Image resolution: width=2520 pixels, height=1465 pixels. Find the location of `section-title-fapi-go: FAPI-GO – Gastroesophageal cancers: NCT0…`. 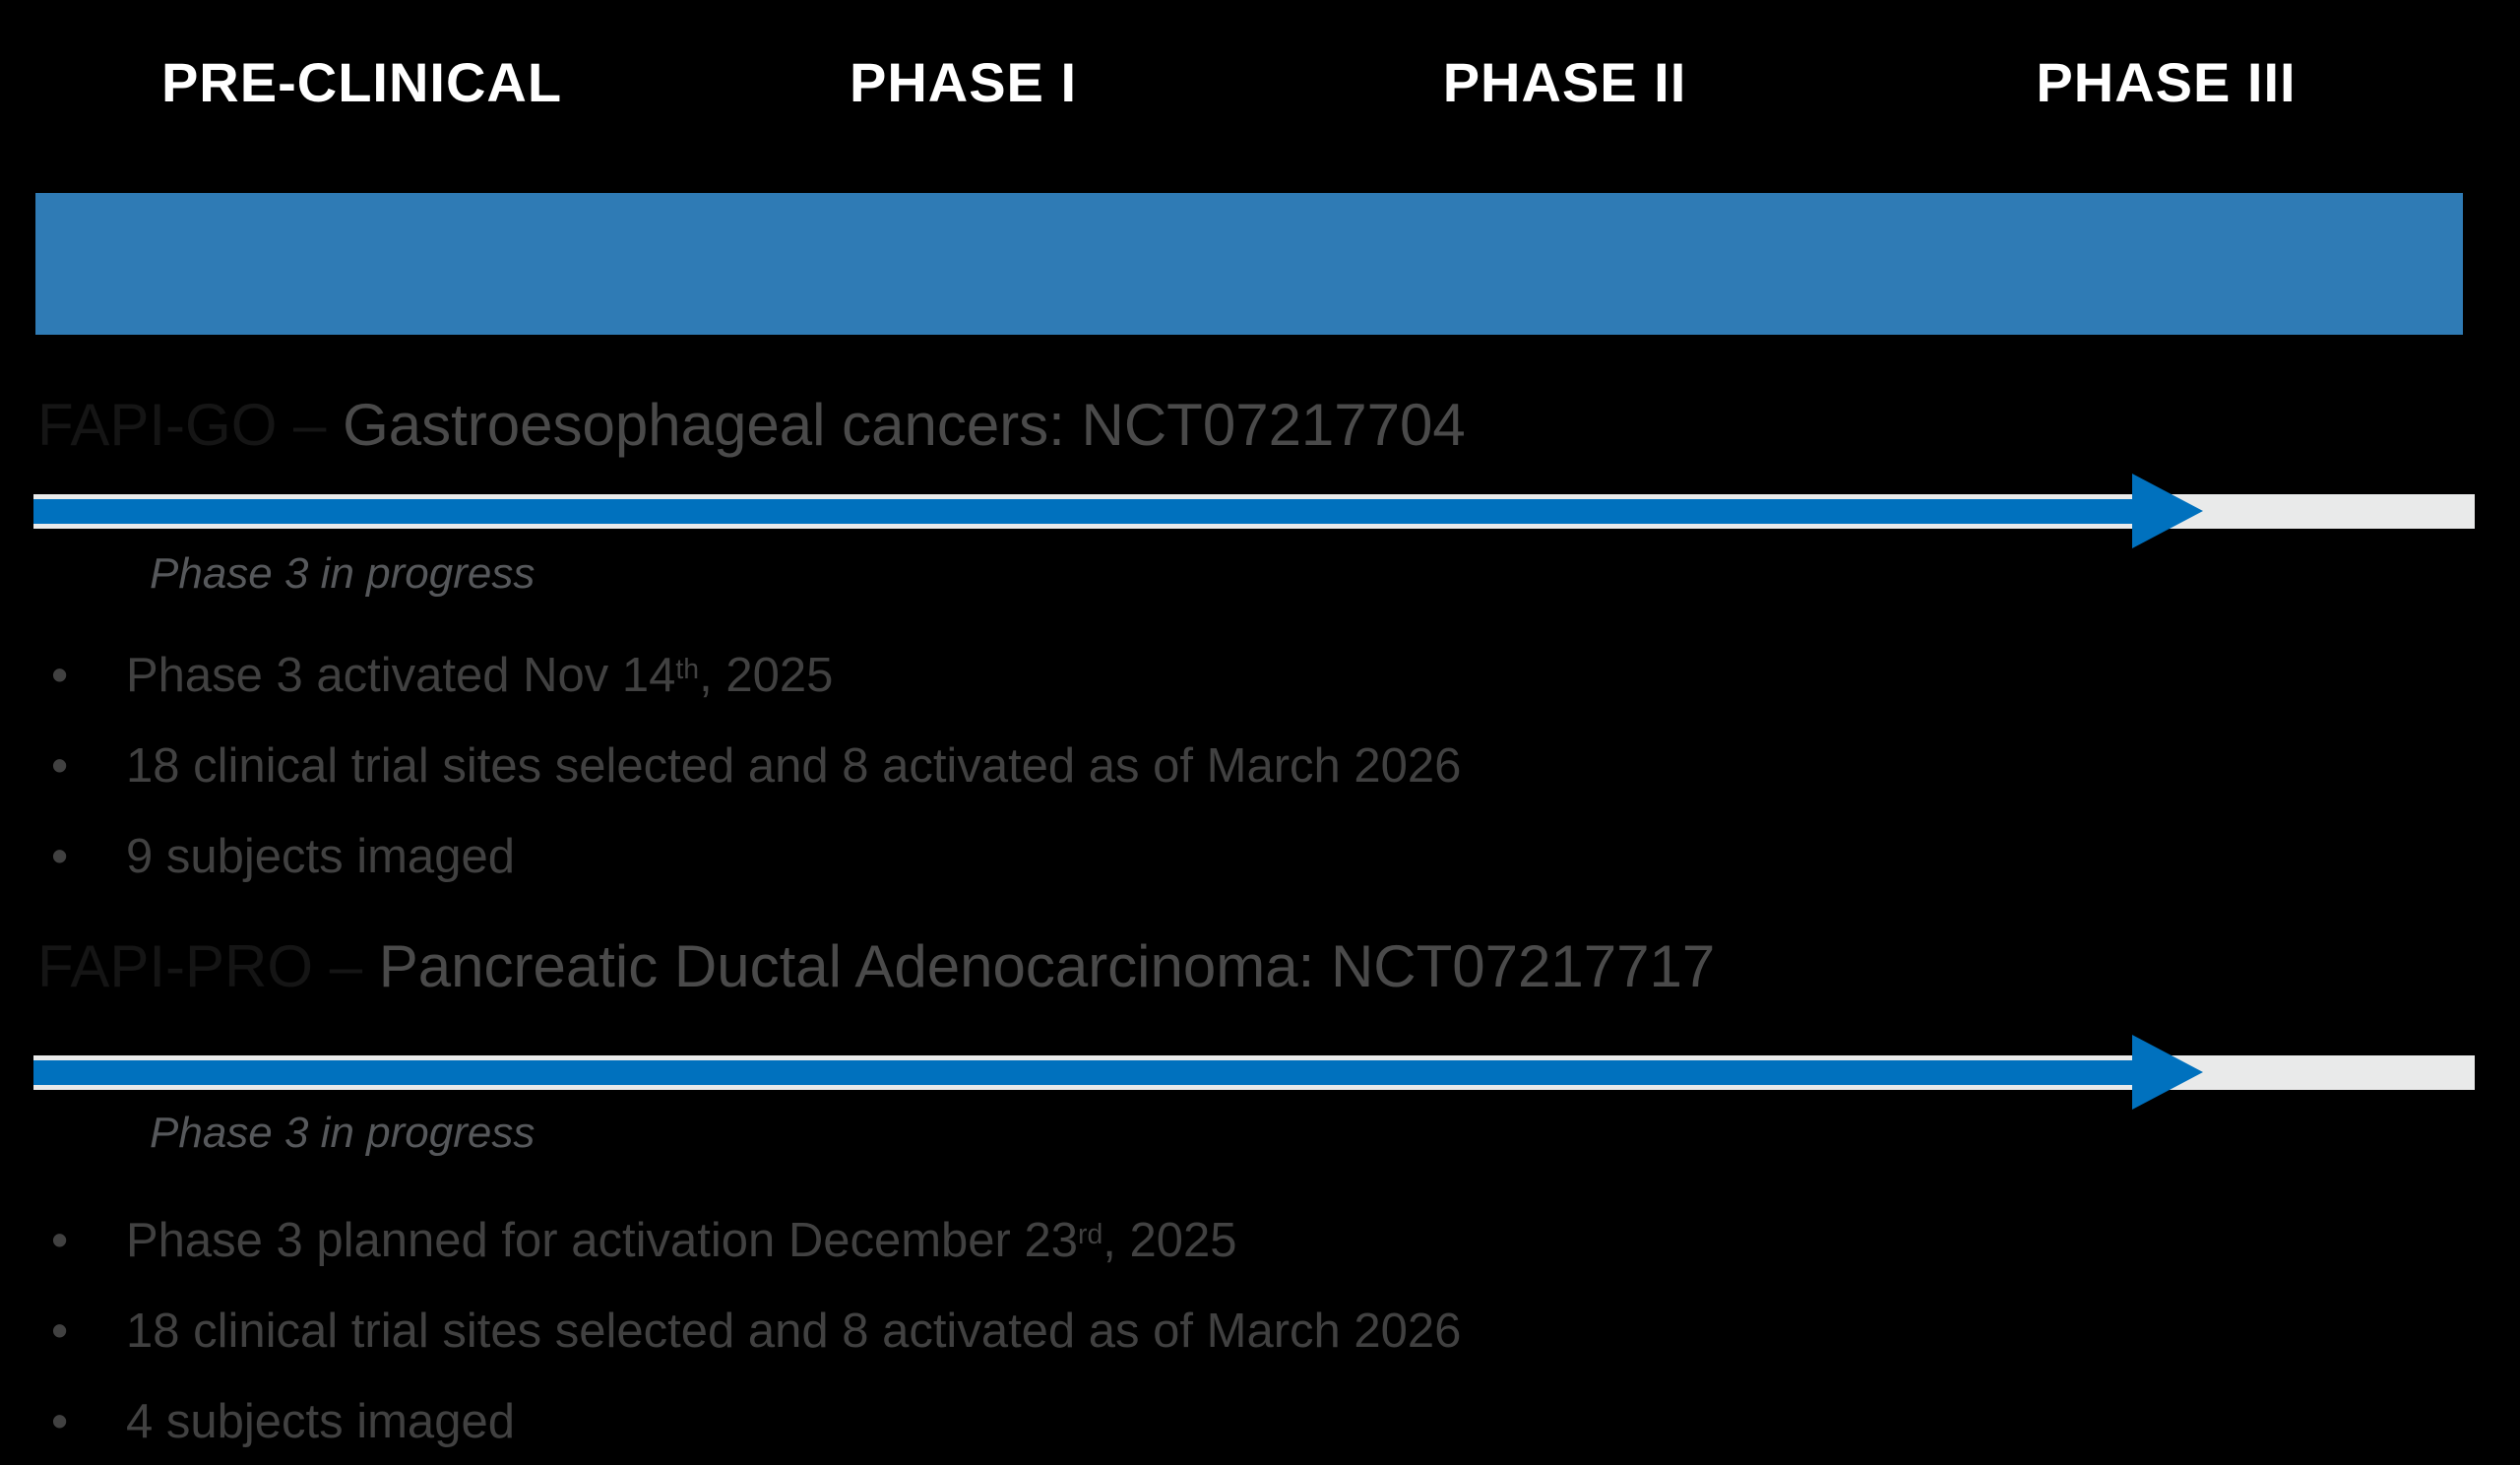

section-title-fapi-go: FAPI-GO – Gastroesophageal cancers: NCT0… is located at coordinates (751, 425).